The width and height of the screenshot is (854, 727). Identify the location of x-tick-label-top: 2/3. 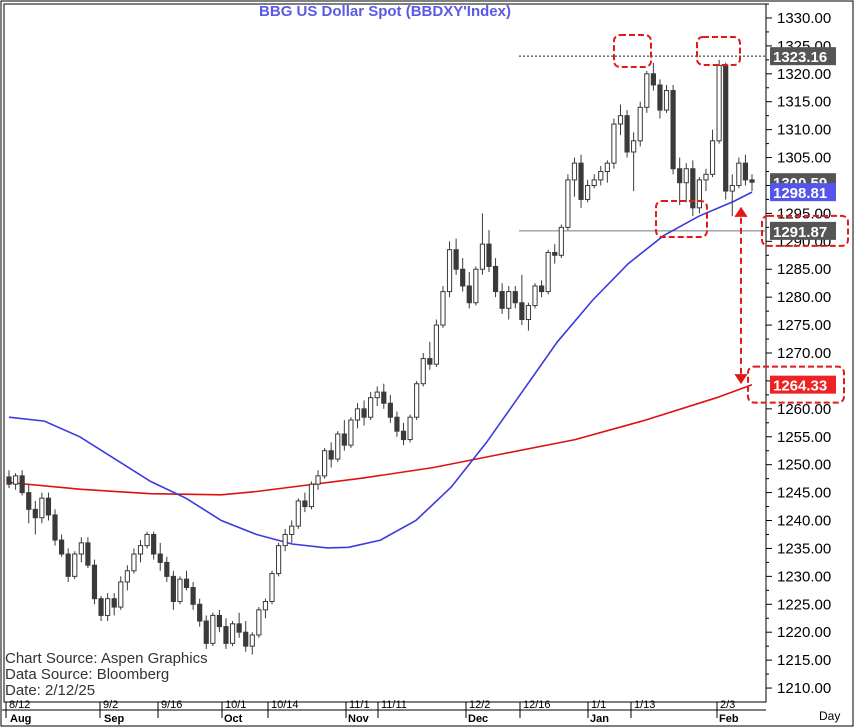
(727, 705).